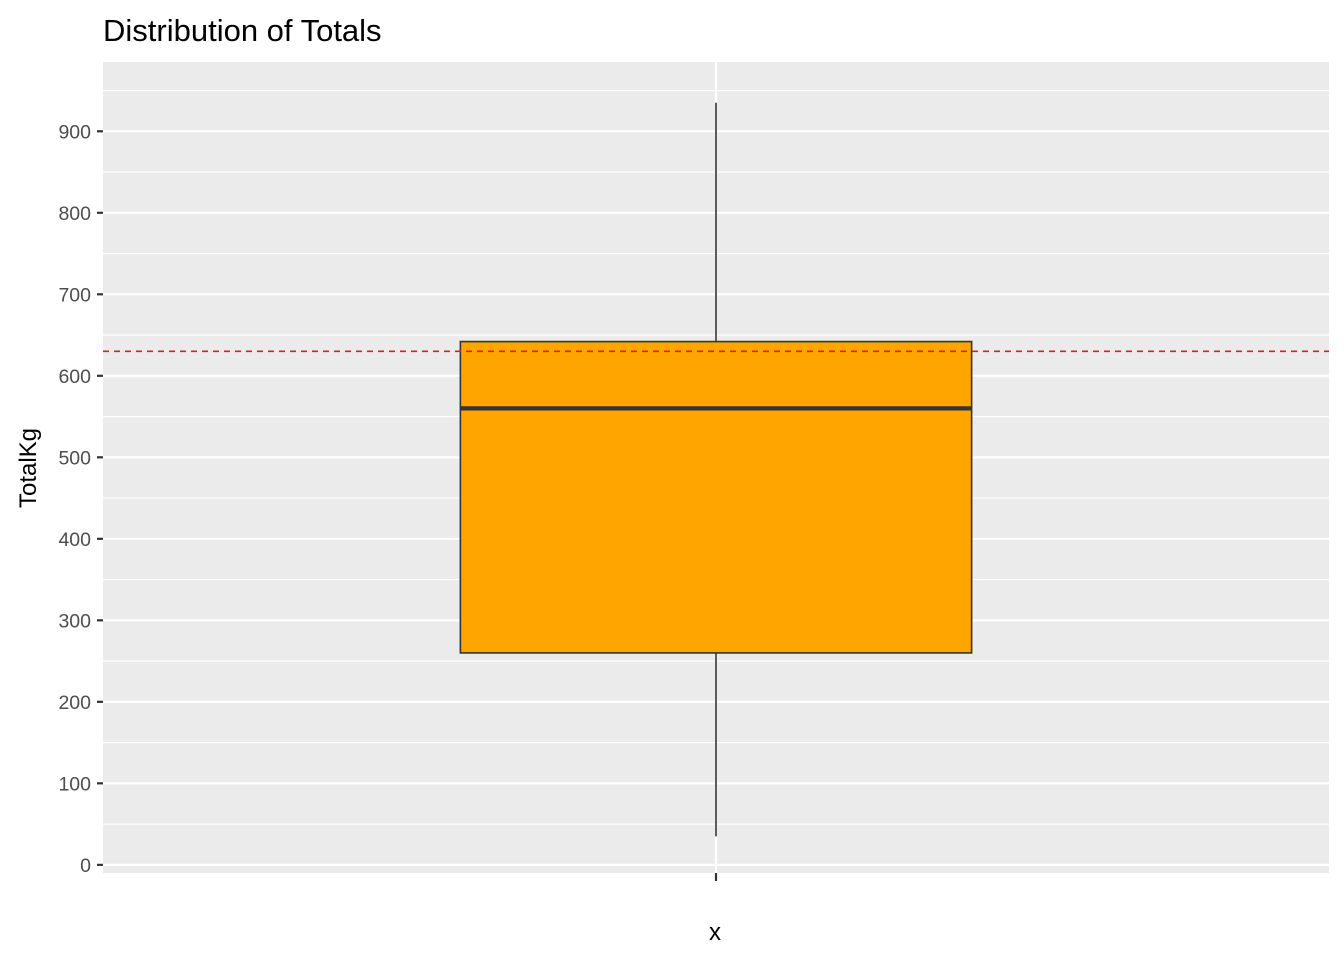  I want to click on y-tick-label: 0, so click(85, 866).